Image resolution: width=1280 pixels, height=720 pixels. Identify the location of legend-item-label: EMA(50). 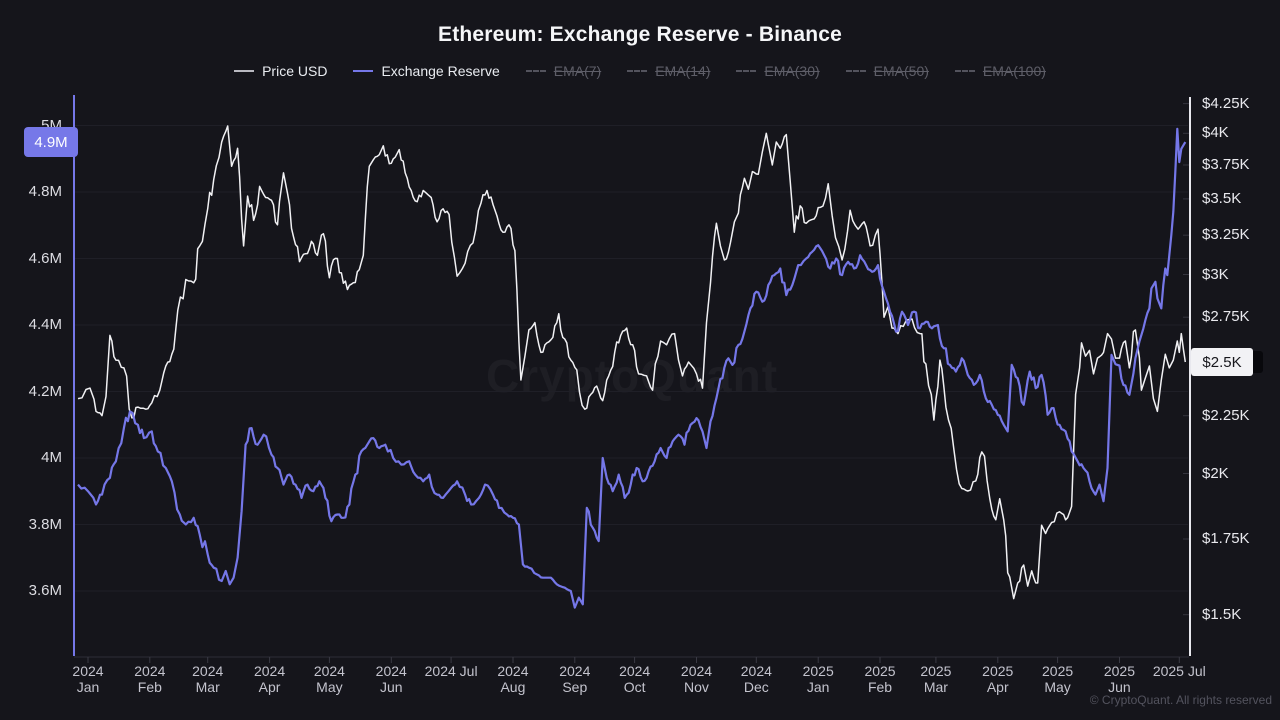
(901, 71).